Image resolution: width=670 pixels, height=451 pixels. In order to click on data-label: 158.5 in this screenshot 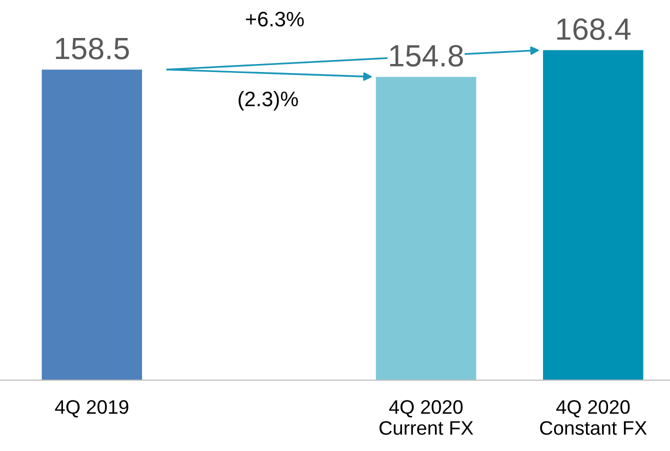, I will do `click(92, 49)`.